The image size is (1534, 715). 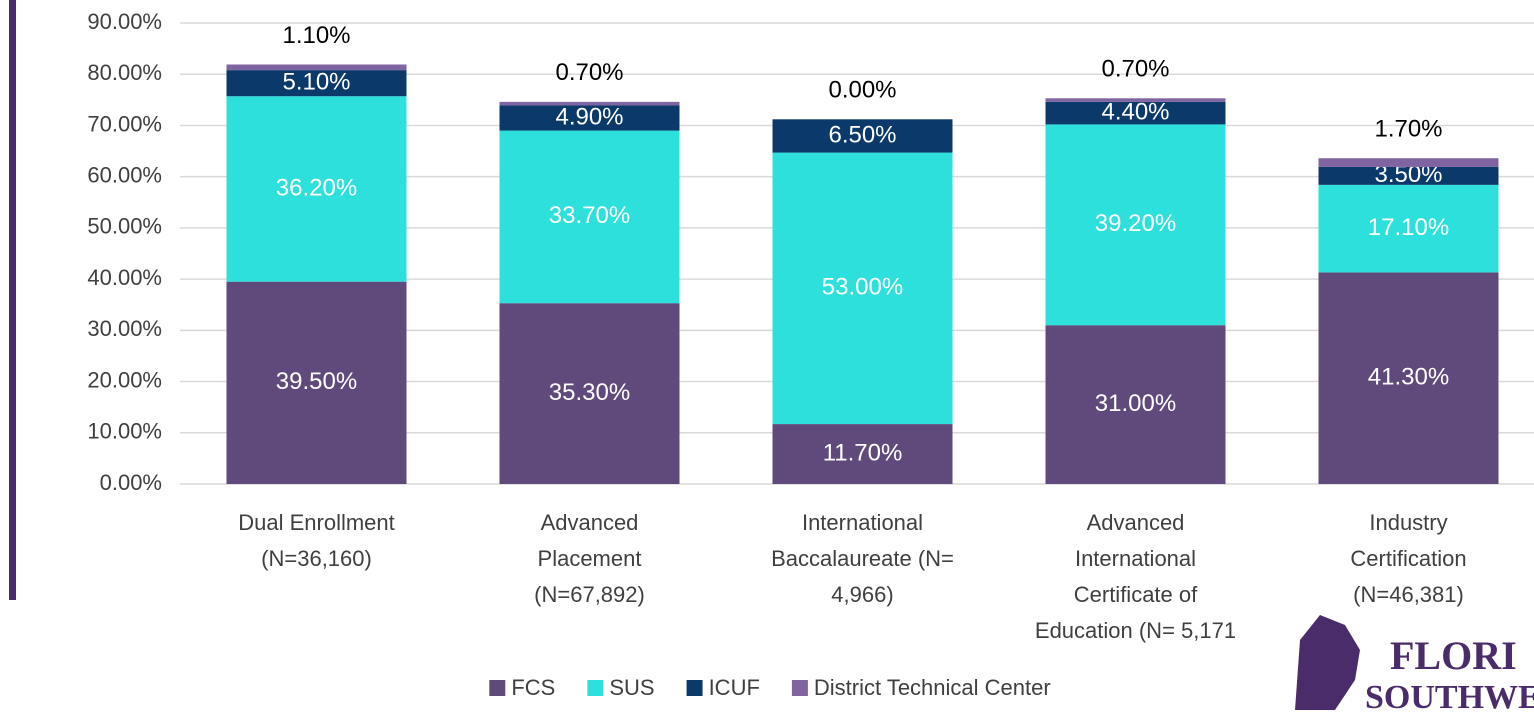 I want to click on data-label: 39.50%, so click(x=316, y=381).